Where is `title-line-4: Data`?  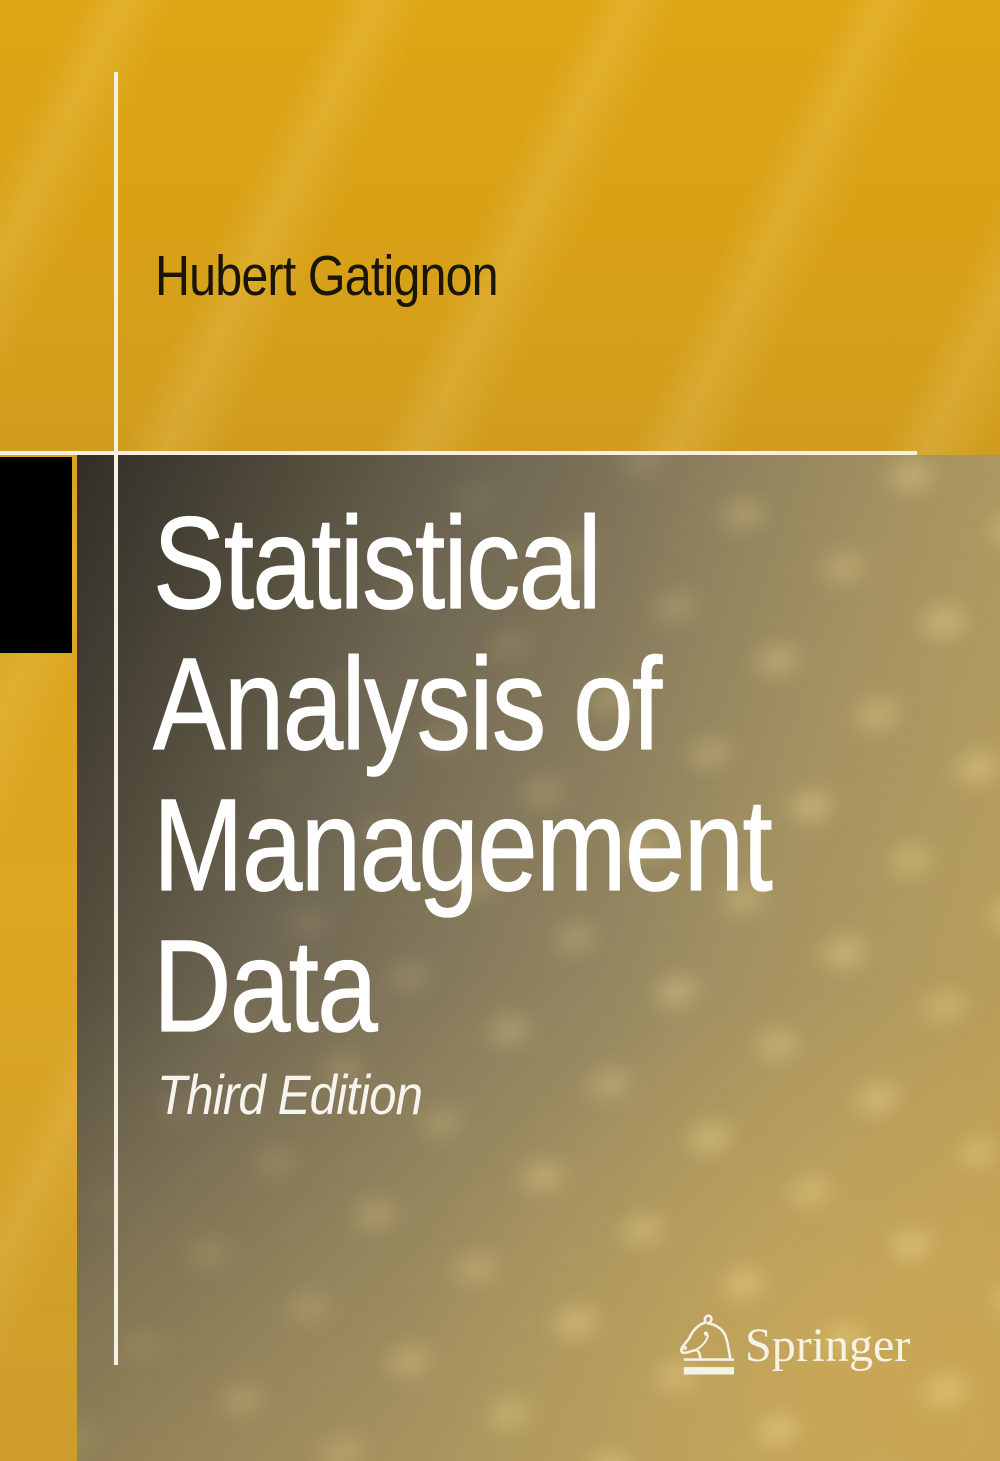
title-line-4: Data is located at coordinates (266, 985).